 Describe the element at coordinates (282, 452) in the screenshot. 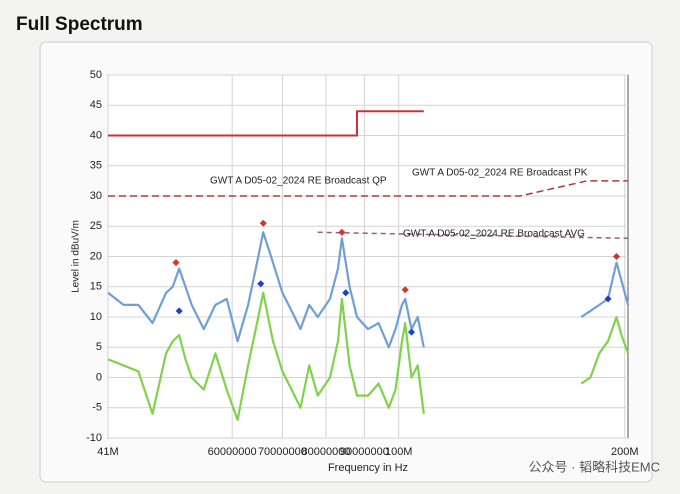

I see `x-tick-label: 70000000` at that location.